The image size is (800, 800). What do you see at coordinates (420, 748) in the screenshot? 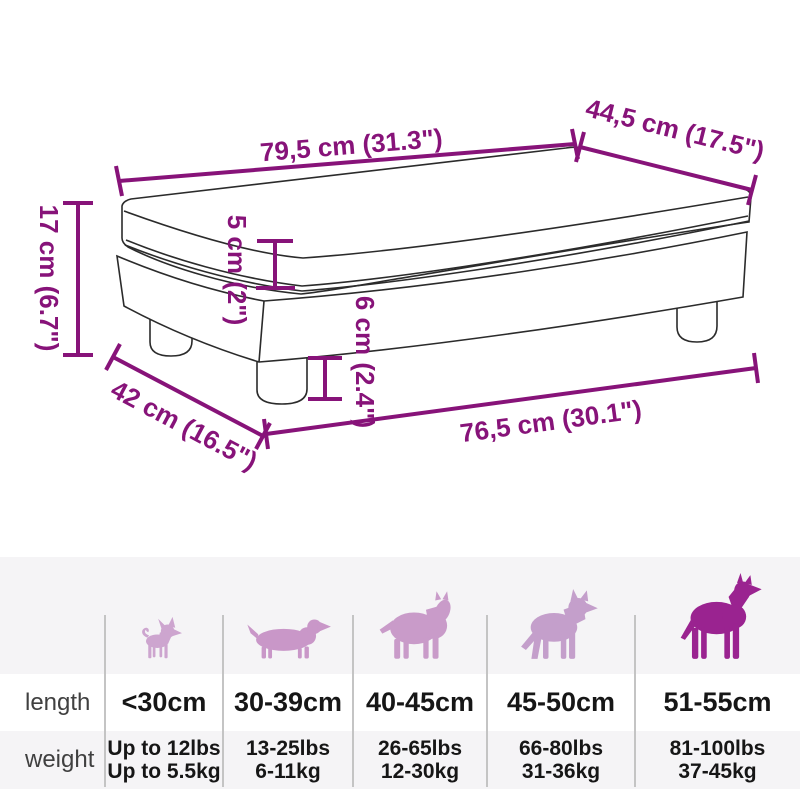
I see `weight-lbs: 26-65lbs` at bounding box center [420, 748].